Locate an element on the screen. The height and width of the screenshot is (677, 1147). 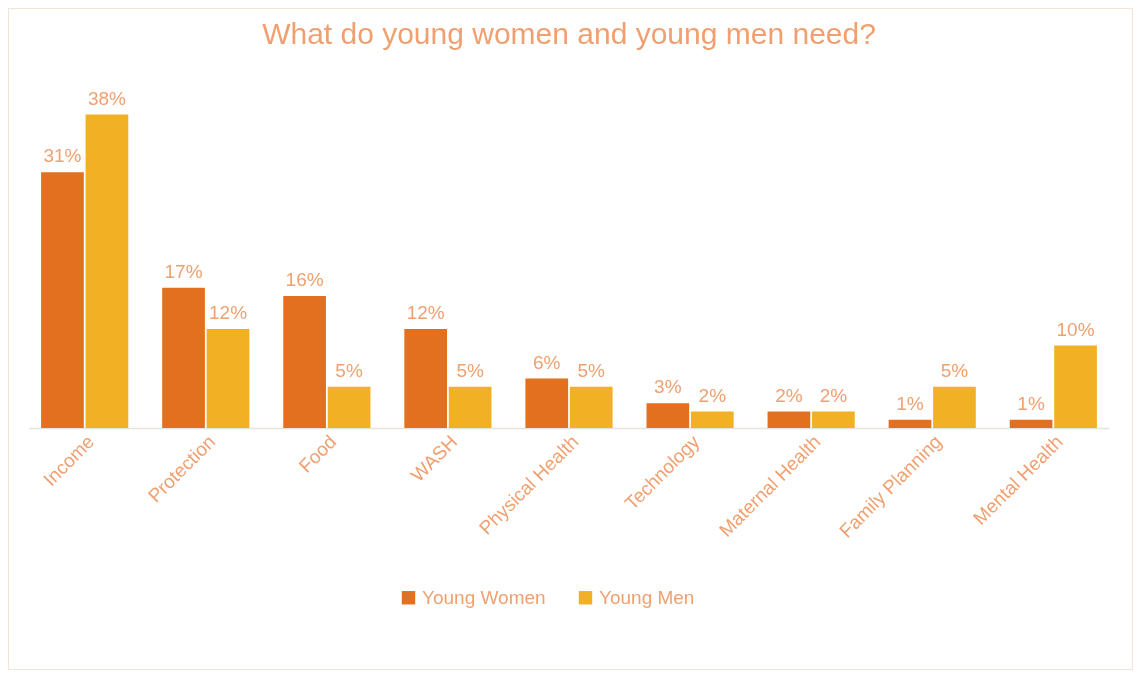
data-label: 31% is located at coordinates (62, 156).